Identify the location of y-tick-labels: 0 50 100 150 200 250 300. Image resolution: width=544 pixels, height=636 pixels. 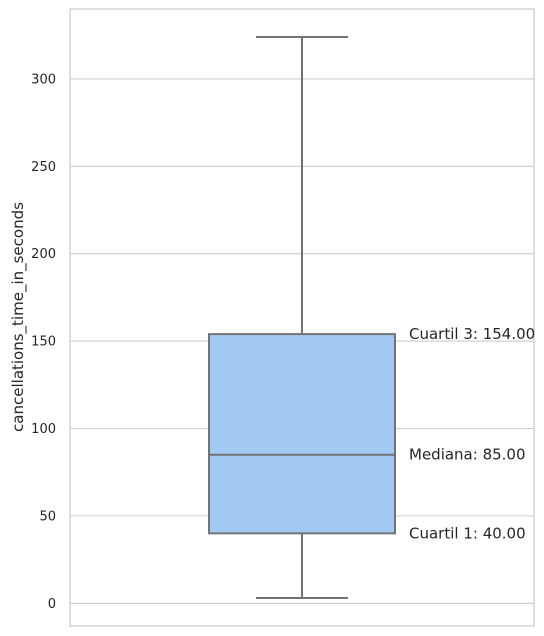
(43, 341).